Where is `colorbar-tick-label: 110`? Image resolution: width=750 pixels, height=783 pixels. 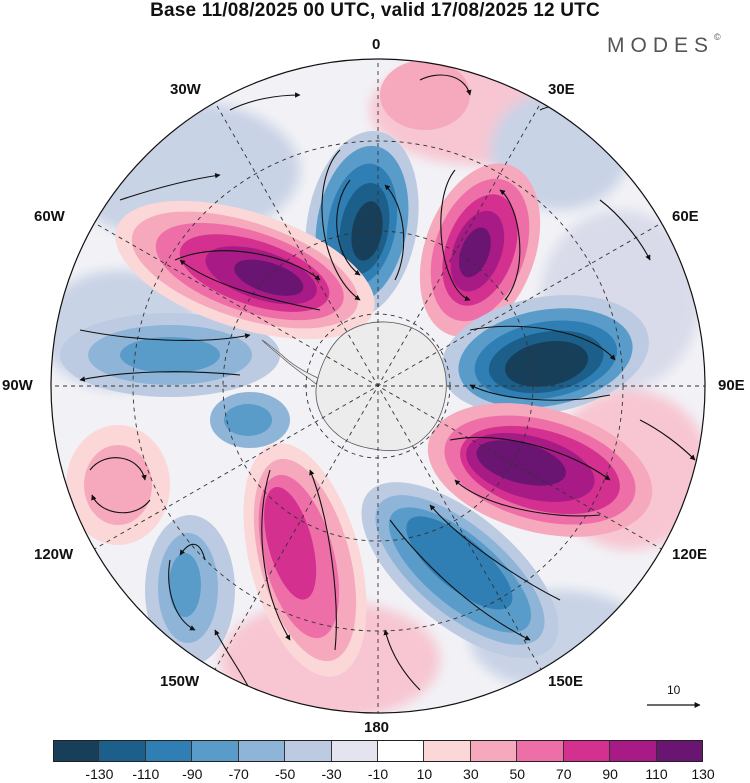 colorbar-tick-label: 110 is located at coordinates (656, 774).